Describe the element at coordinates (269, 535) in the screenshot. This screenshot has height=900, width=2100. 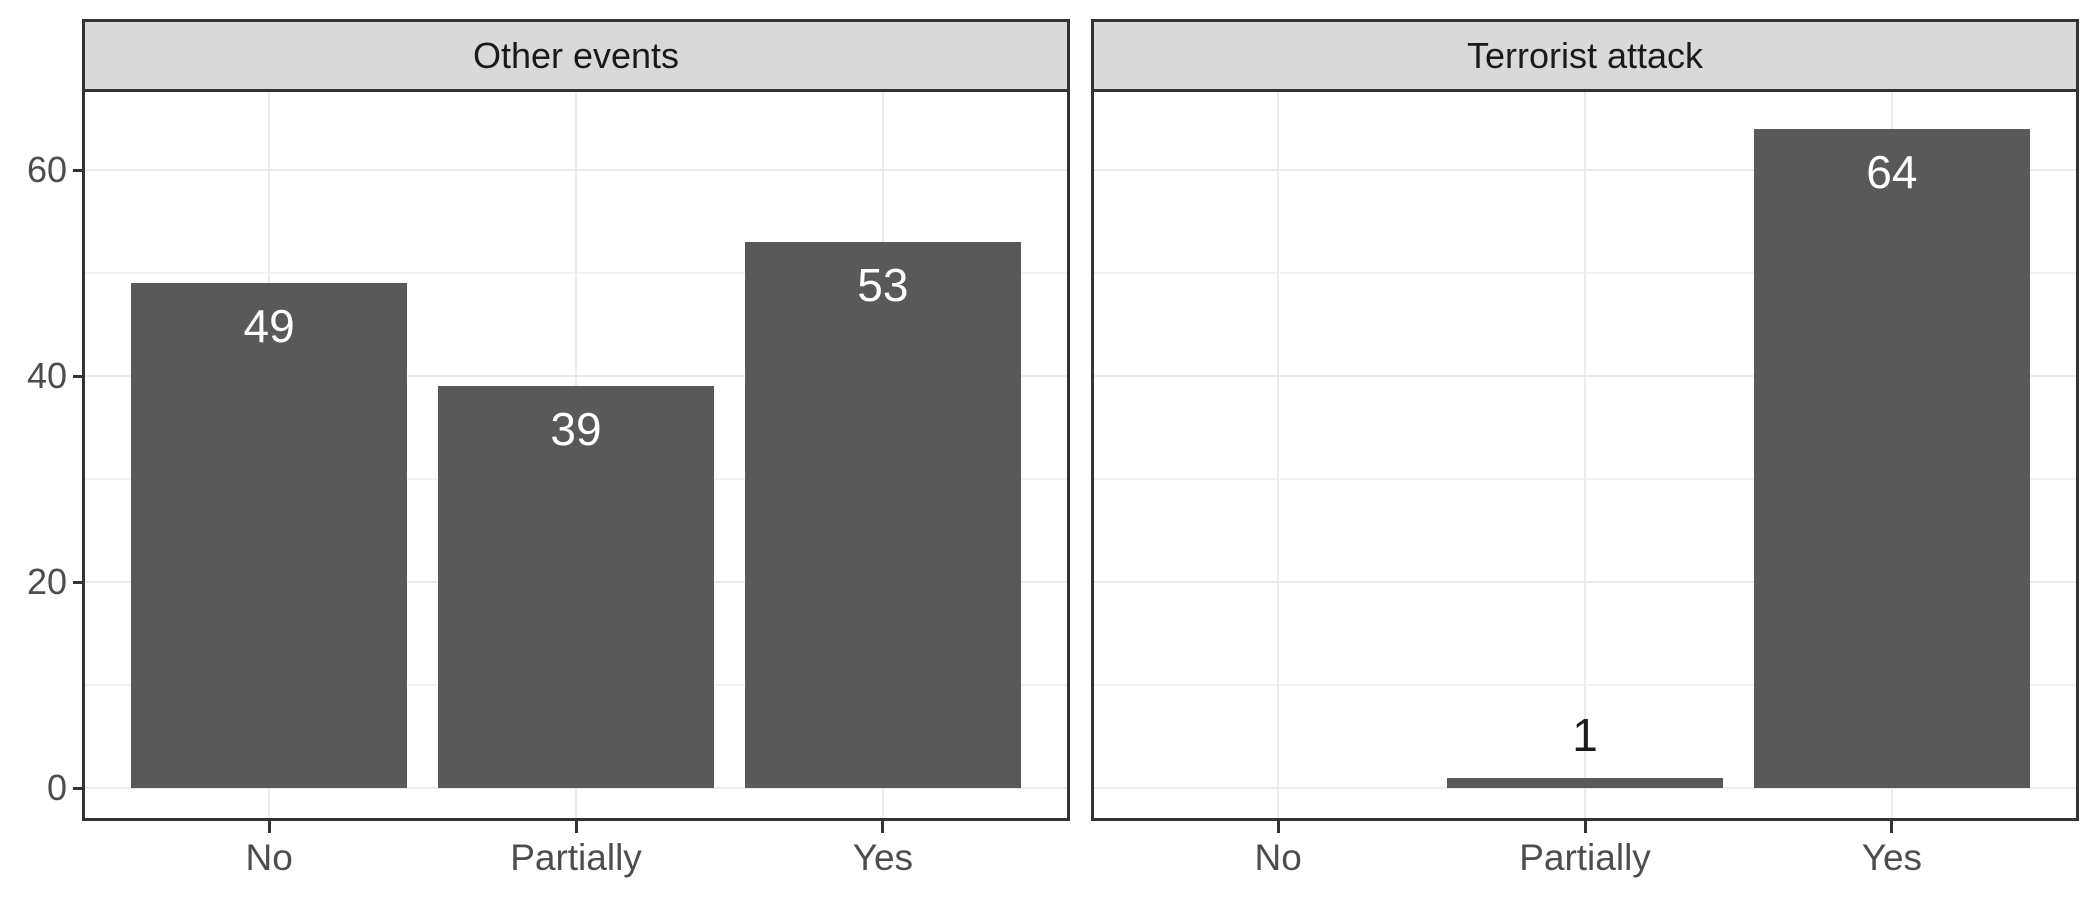
I see `bar-no` at that location.